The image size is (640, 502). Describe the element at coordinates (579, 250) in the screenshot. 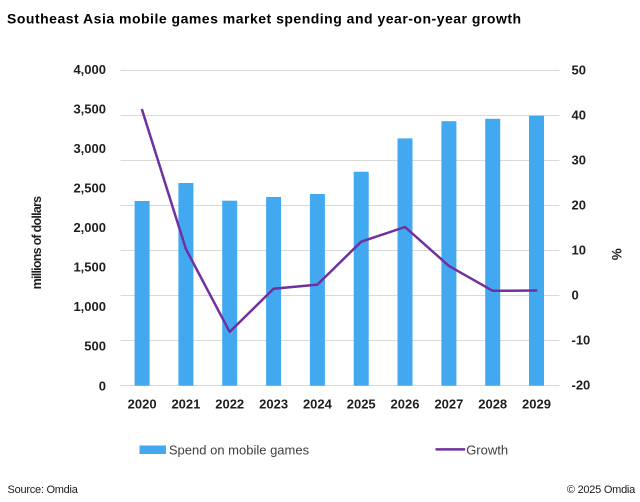

I see `svg-text: 10` at that location.